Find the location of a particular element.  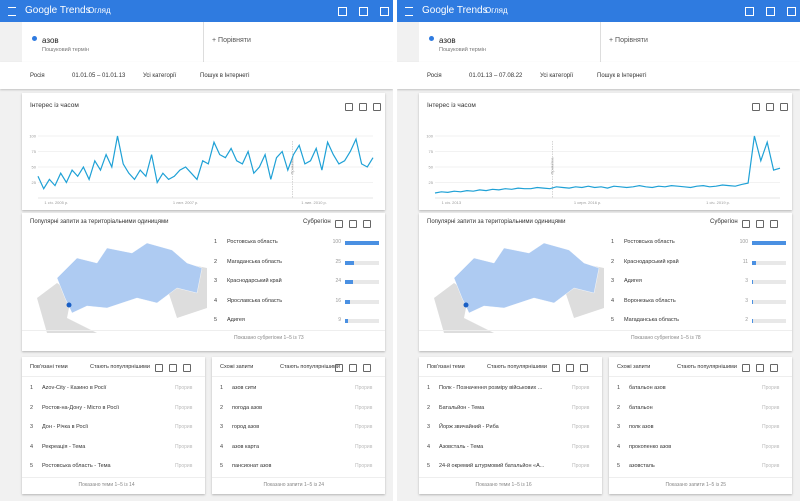

related-item: пансионат азов is located at coordinates (252, 466).